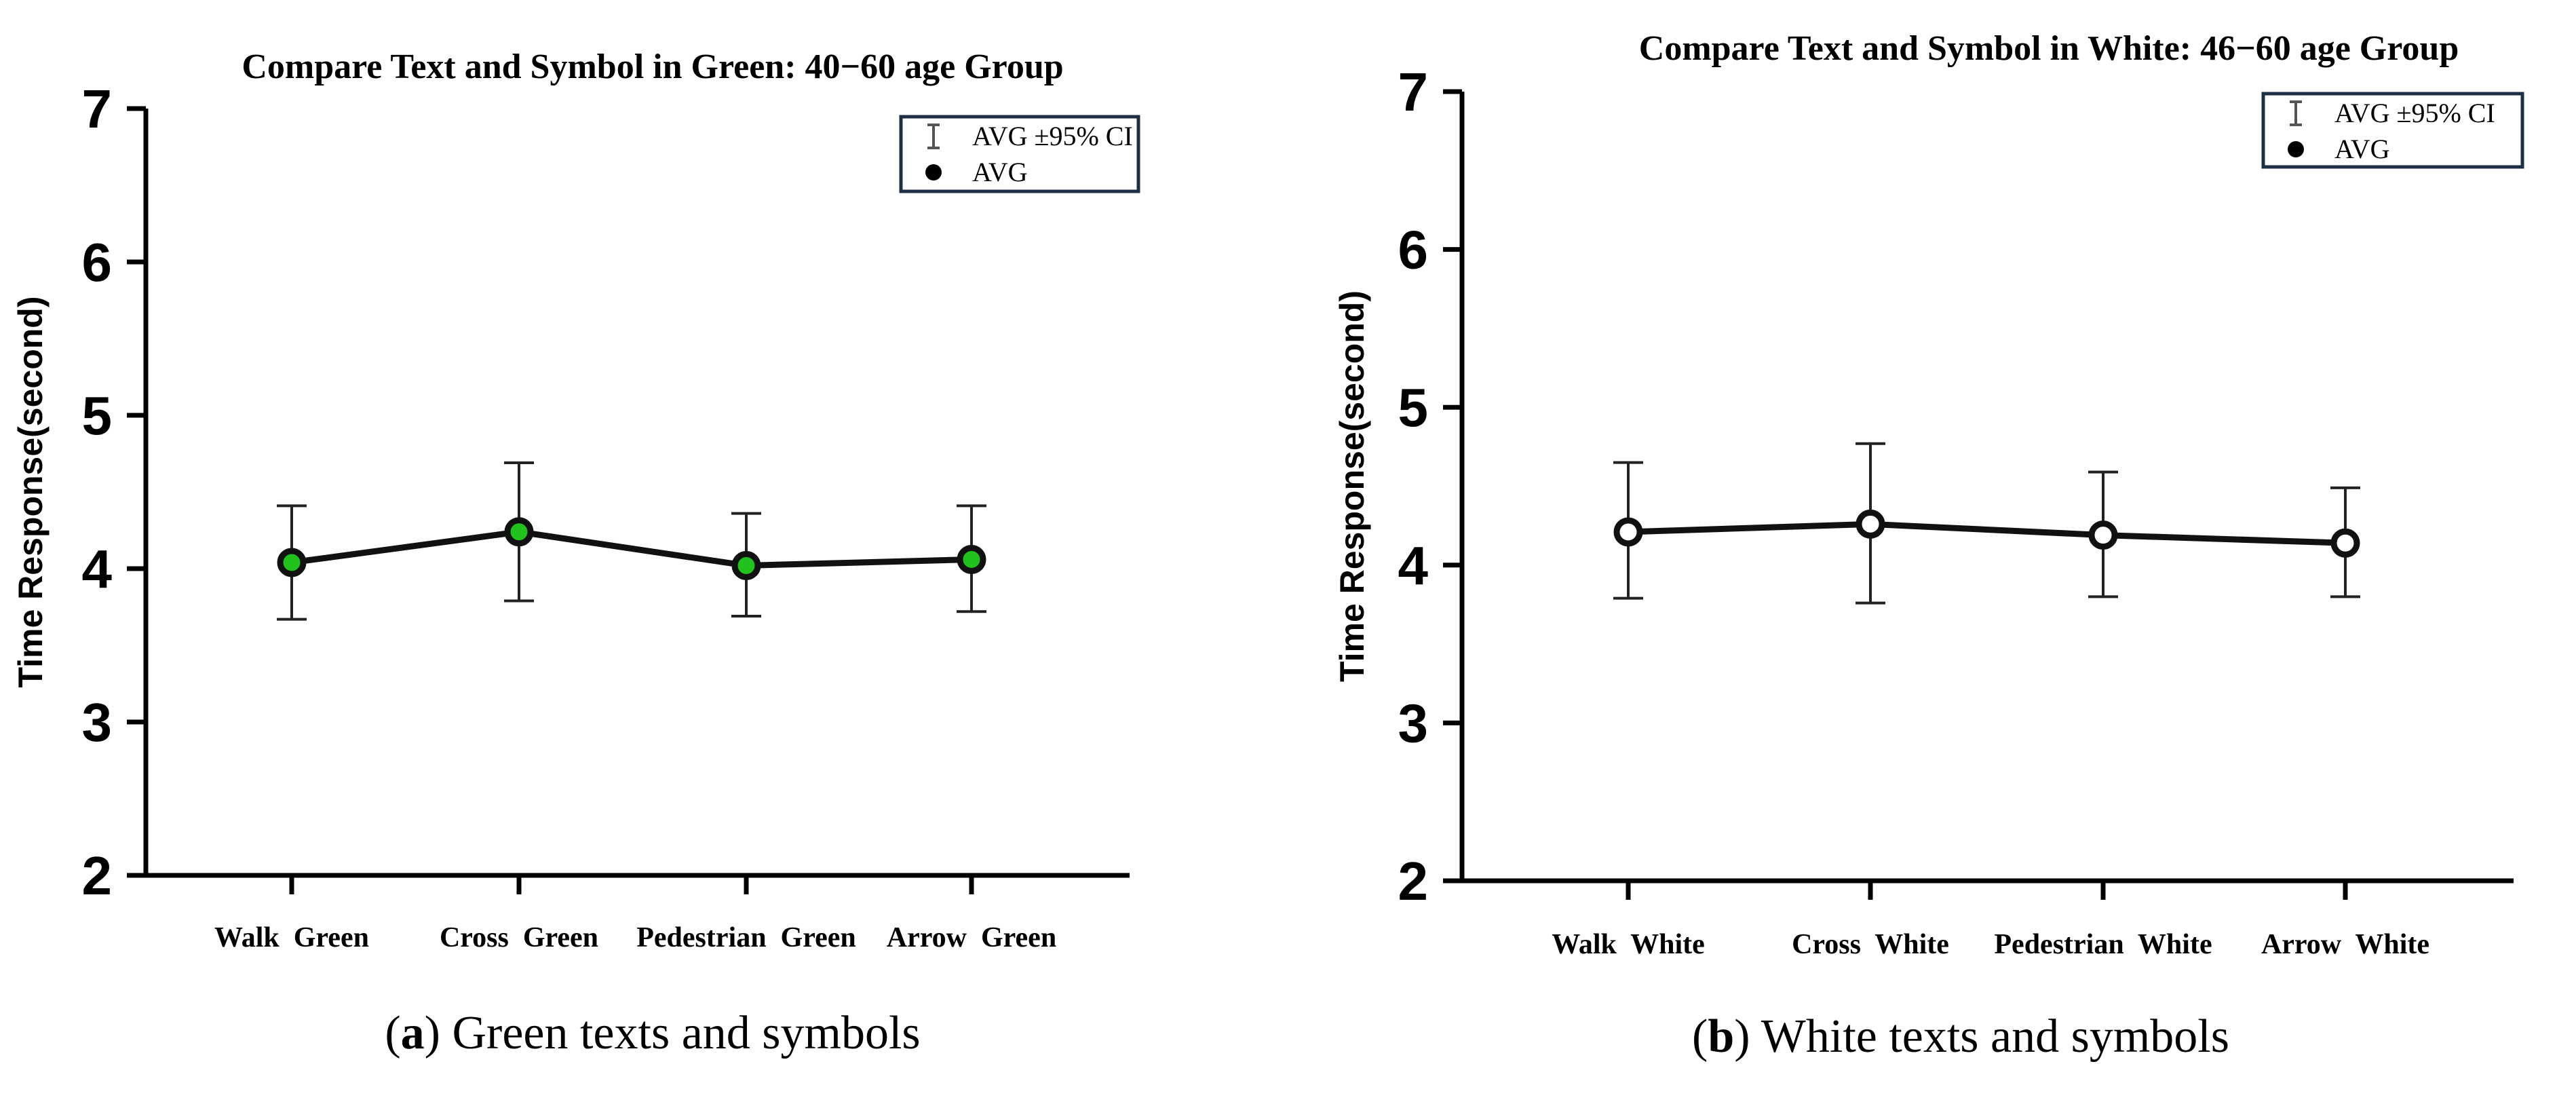 Image resolution: width=2576 pixels, height=1102 pixels. I want to click on x-tick-label: Pedestrian Green, so click(746, 937).